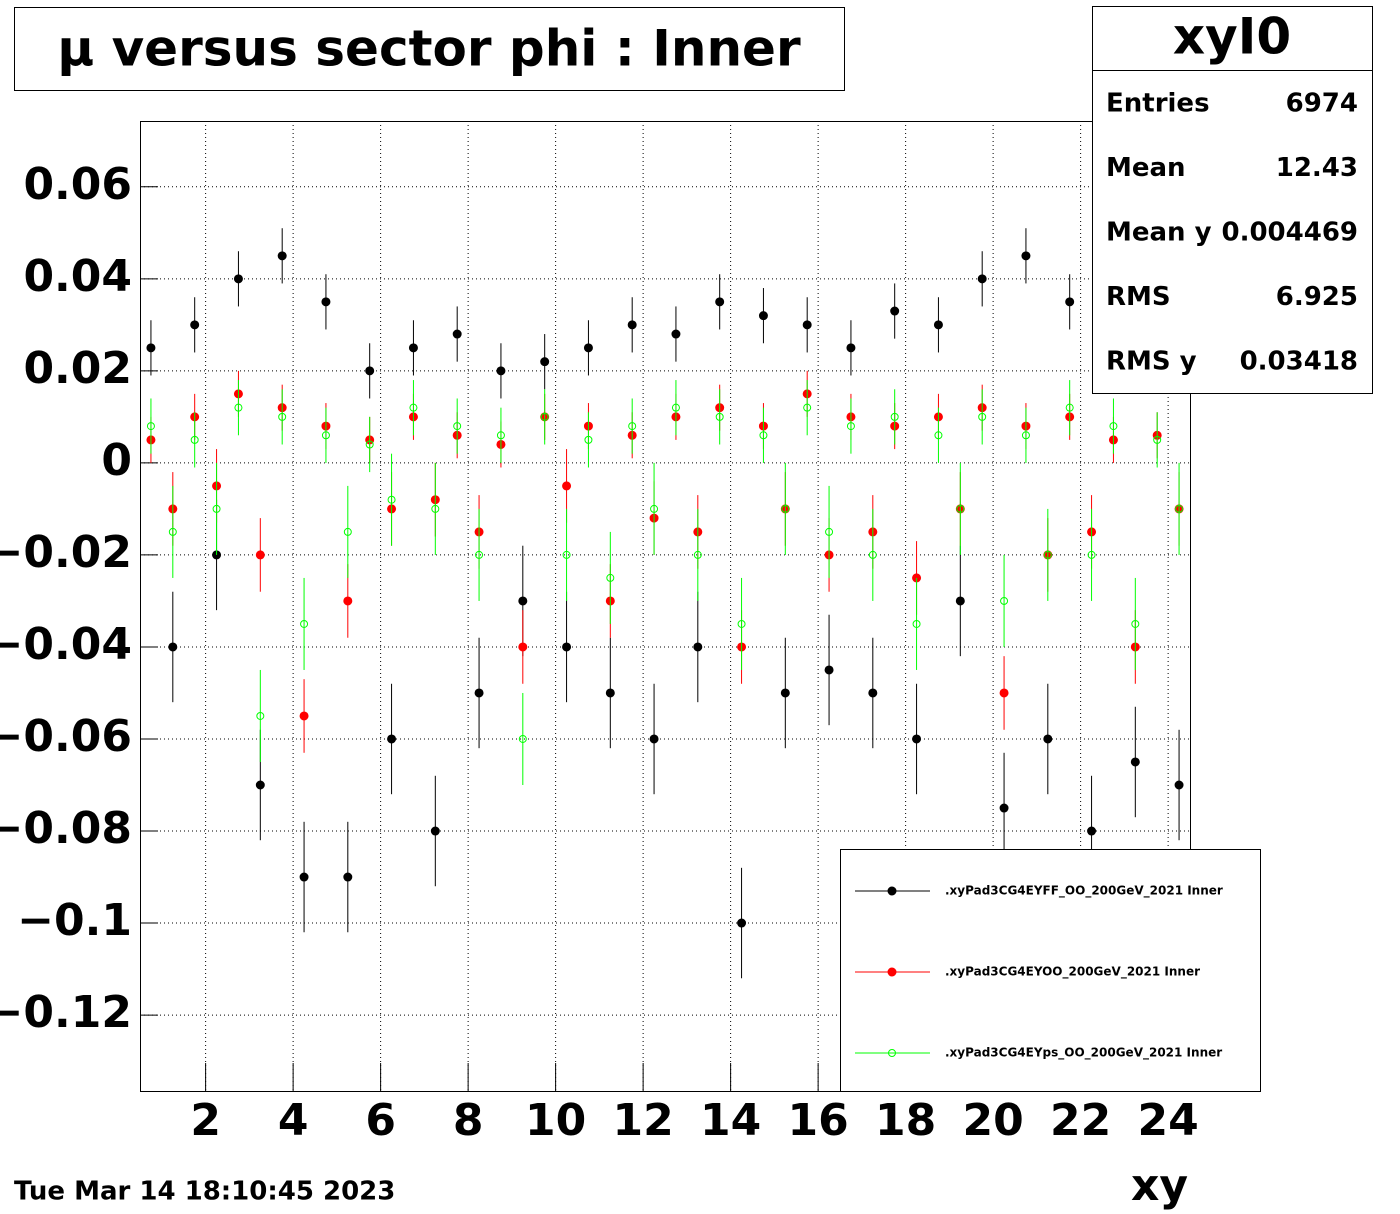 The width and height of the screenshot is (1400, 1214). I want to click on x-axis-label: xy, so click(1159, 1185).